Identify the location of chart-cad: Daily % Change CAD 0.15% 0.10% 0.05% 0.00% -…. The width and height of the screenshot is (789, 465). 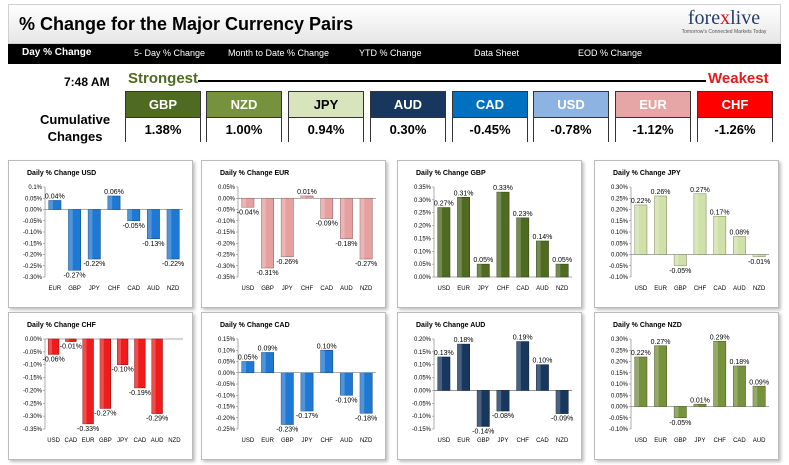
(293, 386).